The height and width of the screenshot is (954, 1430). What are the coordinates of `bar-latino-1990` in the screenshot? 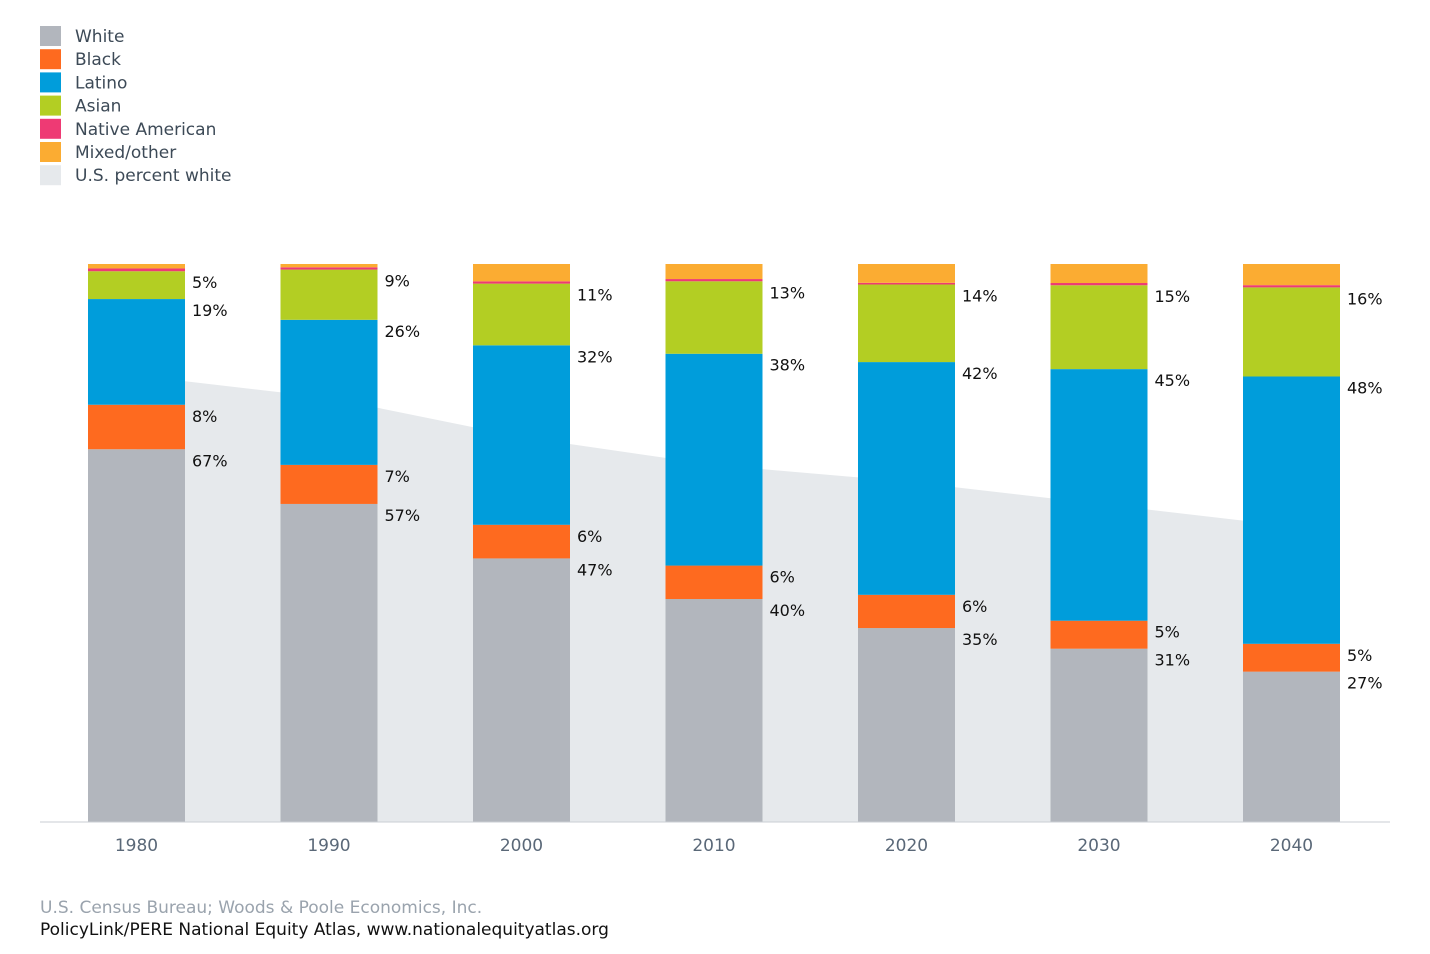 It's located at (329, 392).